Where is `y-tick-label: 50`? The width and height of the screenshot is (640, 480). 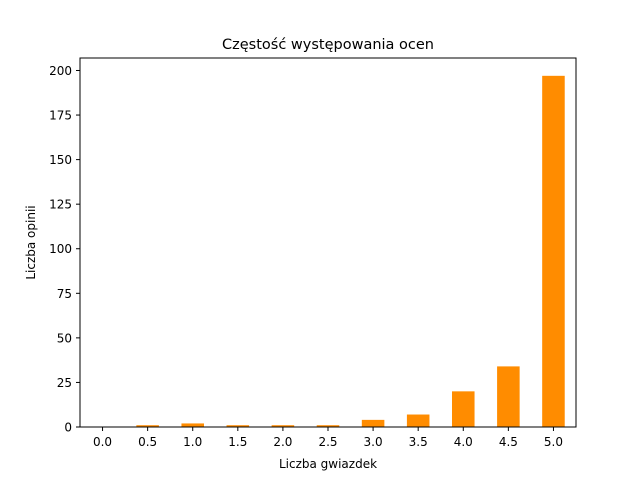
y-tick-label: 50 is located at coordinates (64, 338).